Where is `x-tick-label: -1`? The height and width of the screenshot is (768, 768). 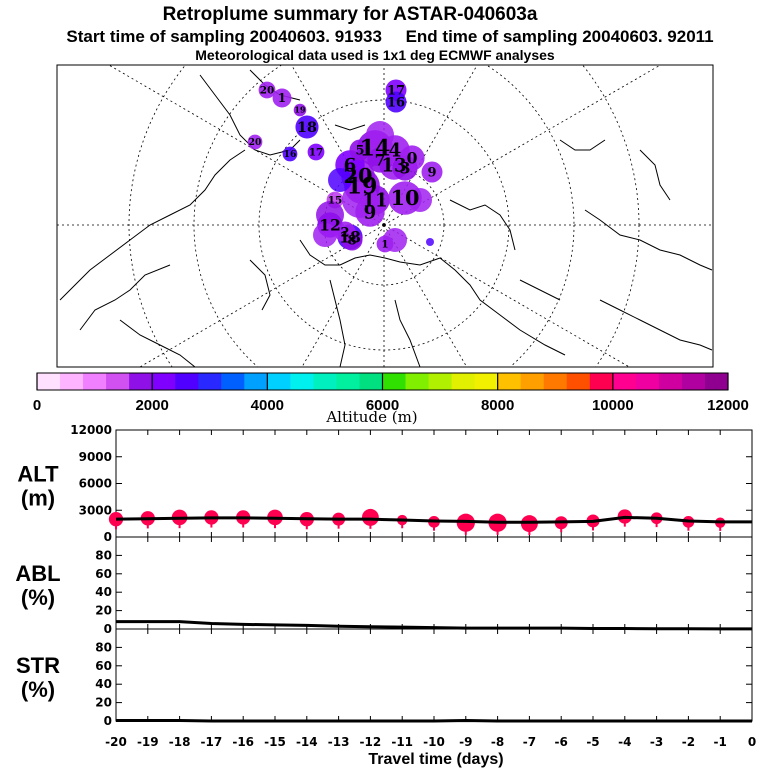
x-tick-label: -1 is located at coordinates (720, 742).